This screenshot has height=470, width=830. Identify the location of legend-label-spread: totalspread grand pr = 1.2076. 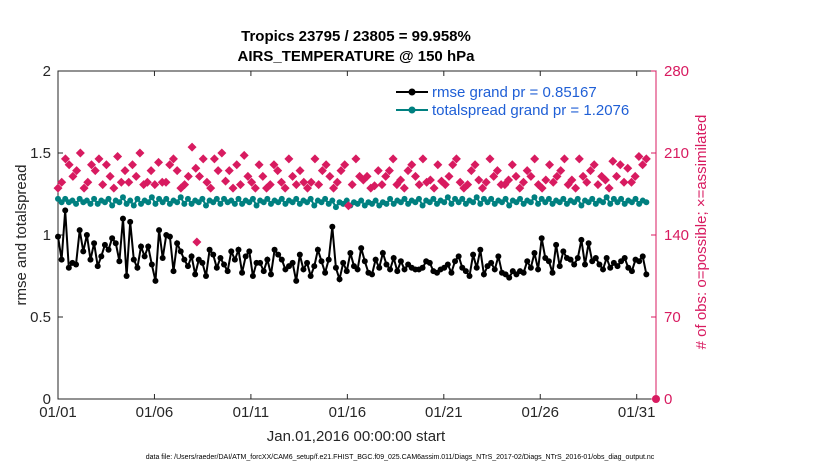
(530, 110).